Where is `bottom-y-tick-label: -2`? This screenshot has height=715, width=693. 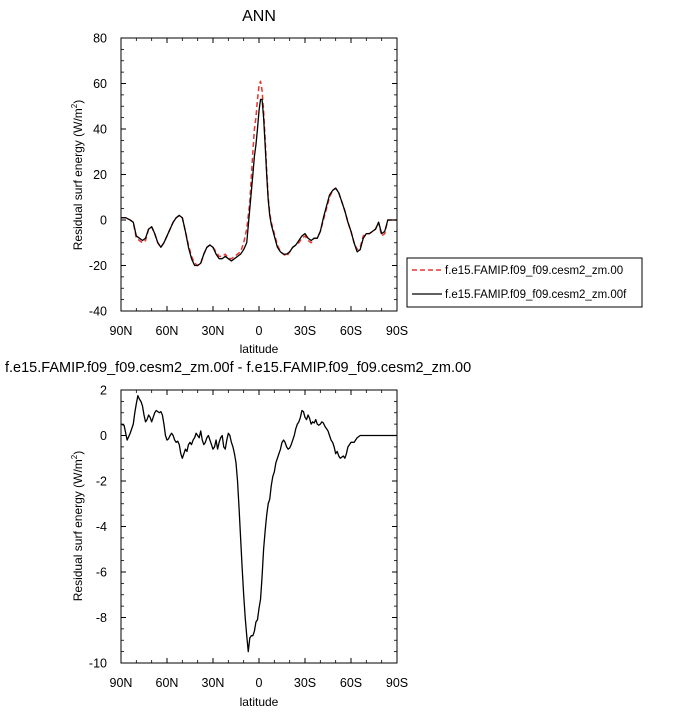
bottom-y-tick-label: -2 is located at coordinates (101, 482).